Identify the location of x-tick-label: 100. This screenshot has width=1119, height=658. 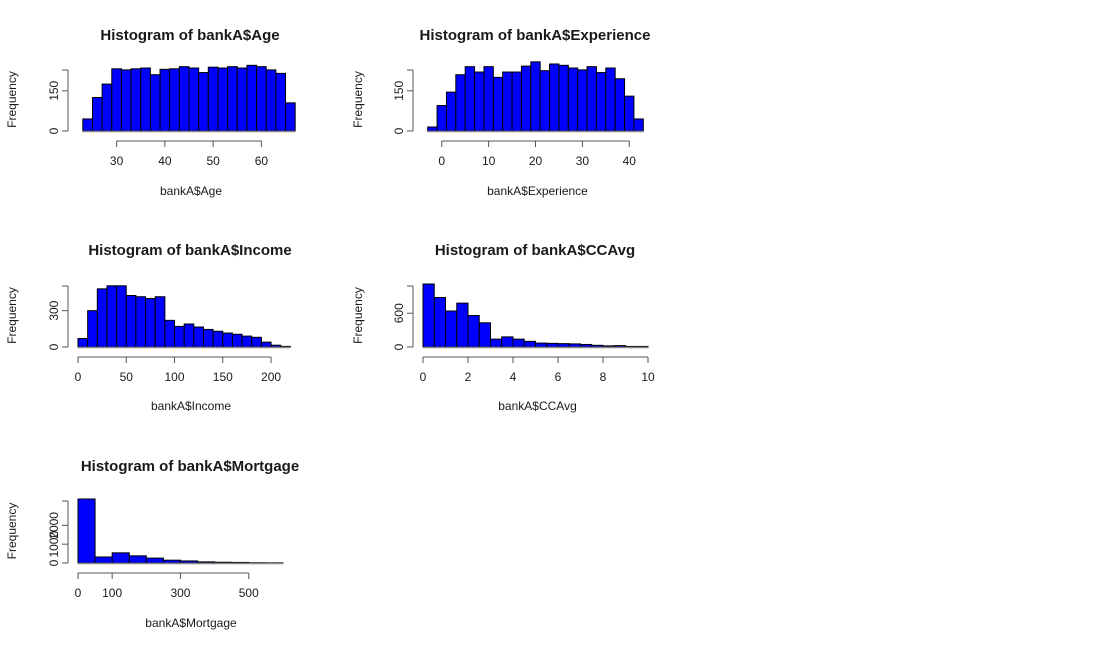
(112, 593).